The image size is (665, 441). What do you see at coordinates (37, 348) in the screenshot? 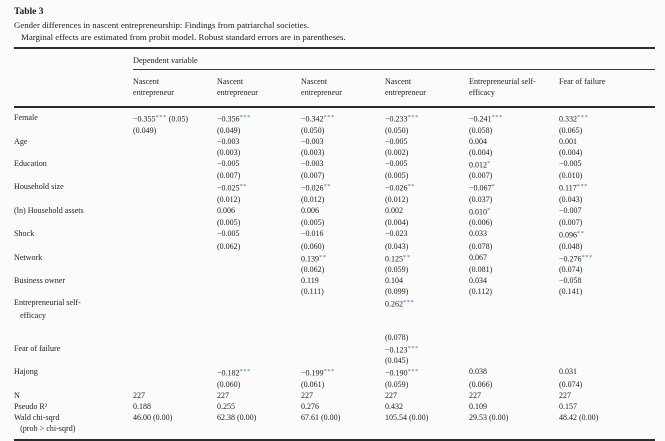
I see `row-label: Fear of failure` at bounding box center [37, 348].